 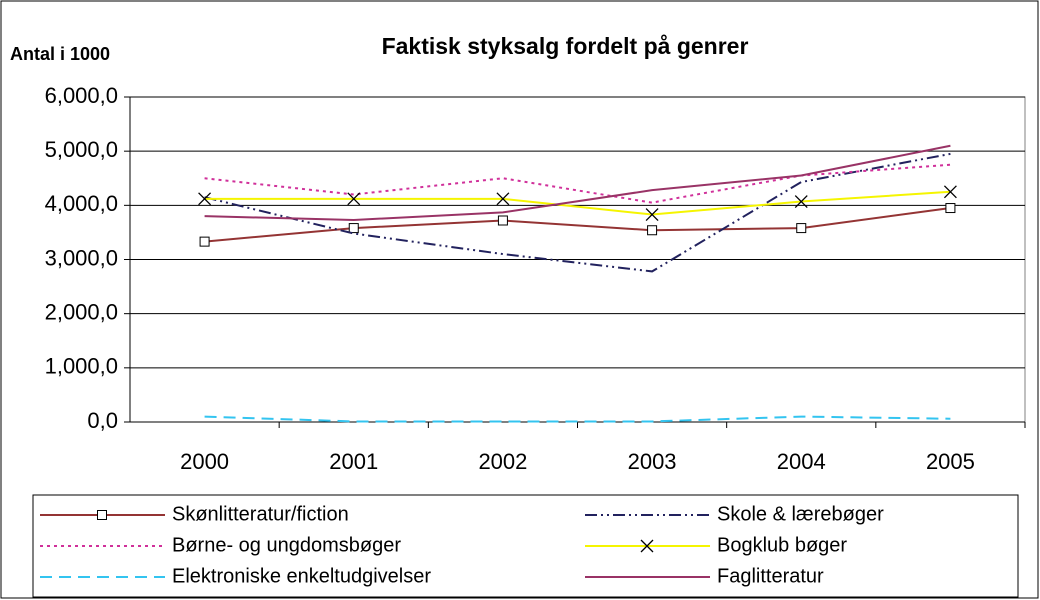 I want to click on y-tick-label: 5,000,0, so click(x=81, y=149).